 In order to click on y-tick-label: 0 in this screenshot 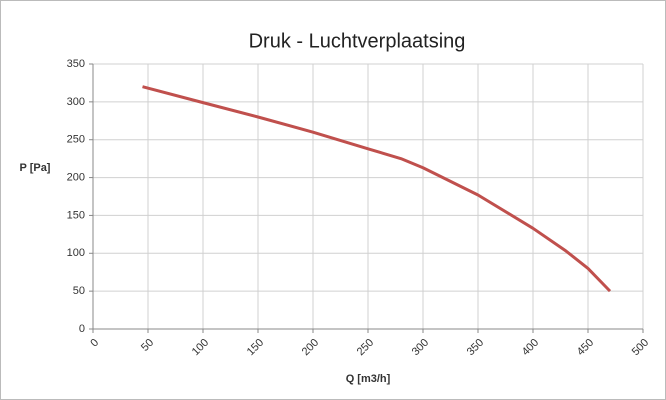, I will do `click(82, 329)`.